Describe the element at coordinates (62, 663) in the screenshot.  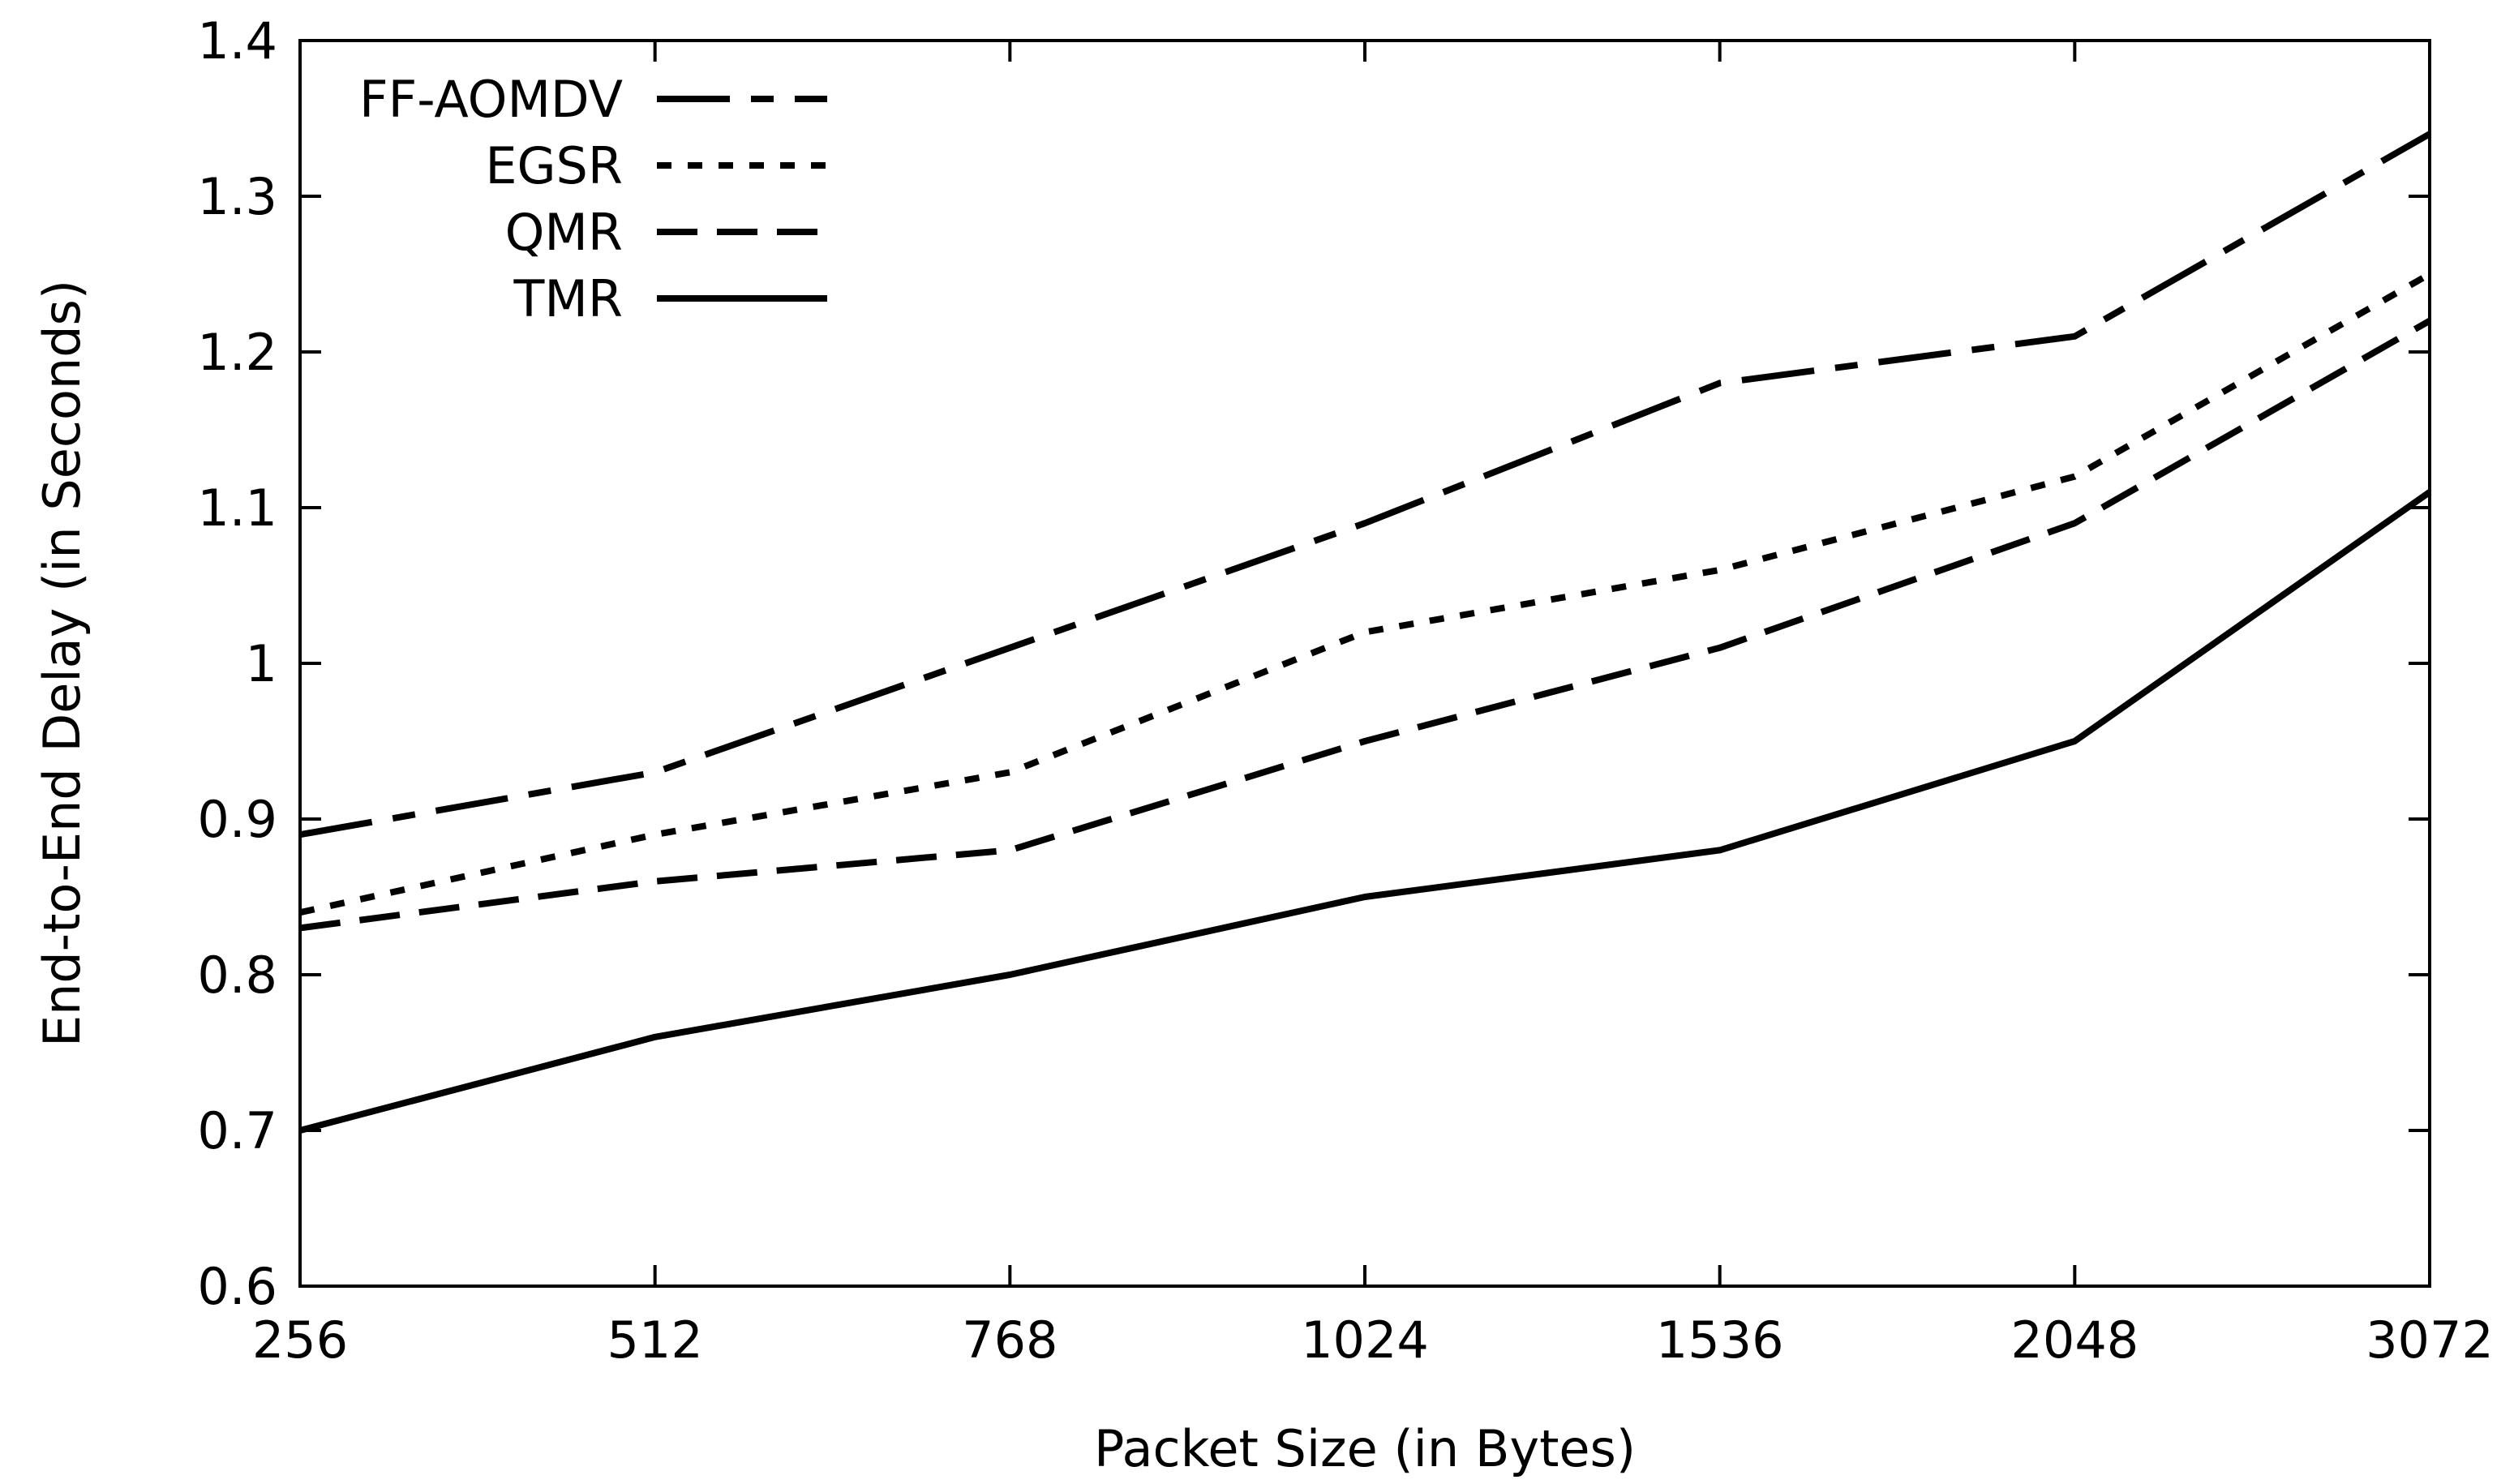
I see `y-axis-label: End-to-End Delay (in Seconds)` at that location.